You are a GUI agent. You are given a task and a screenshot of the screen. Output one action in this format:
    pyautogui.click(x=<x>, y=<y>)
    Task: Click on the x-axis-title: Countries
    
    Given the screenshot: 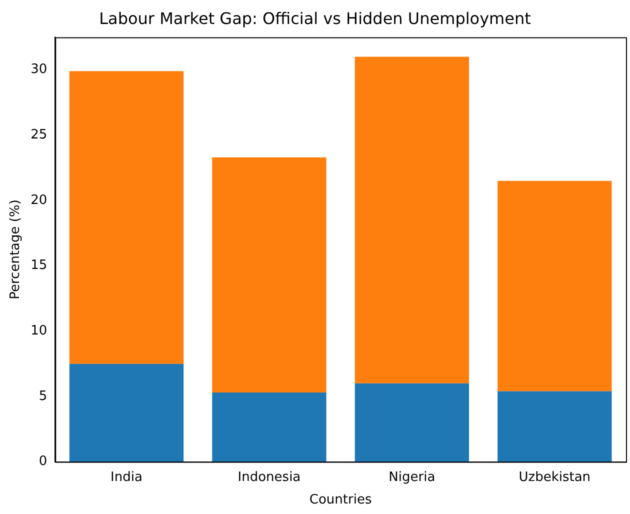 What is the action you would take?
    pyautogui.click(x=340, y=500)
    